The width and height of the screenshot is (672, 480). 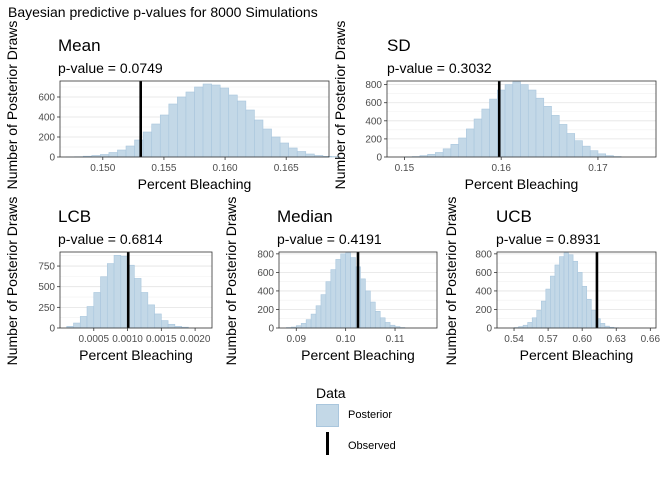 I want to click on legend-label-observed: Observed, so click(x=372, y=446).